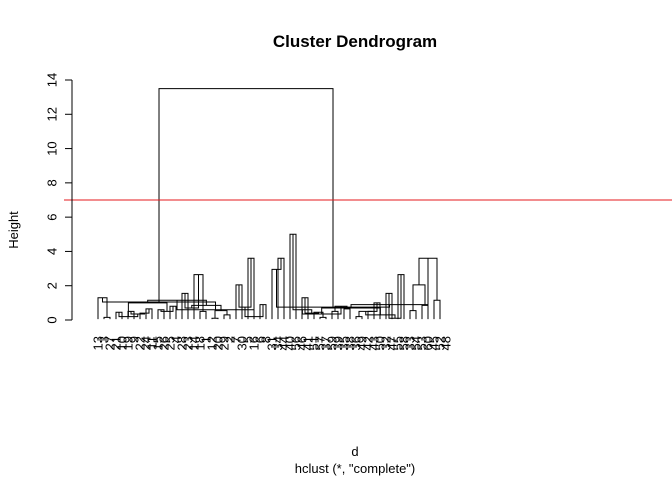 The image size is (672, 480). Describe the element at coordinates (338, 343) in the screenshot. I see `leaf-label: 39` at that location.